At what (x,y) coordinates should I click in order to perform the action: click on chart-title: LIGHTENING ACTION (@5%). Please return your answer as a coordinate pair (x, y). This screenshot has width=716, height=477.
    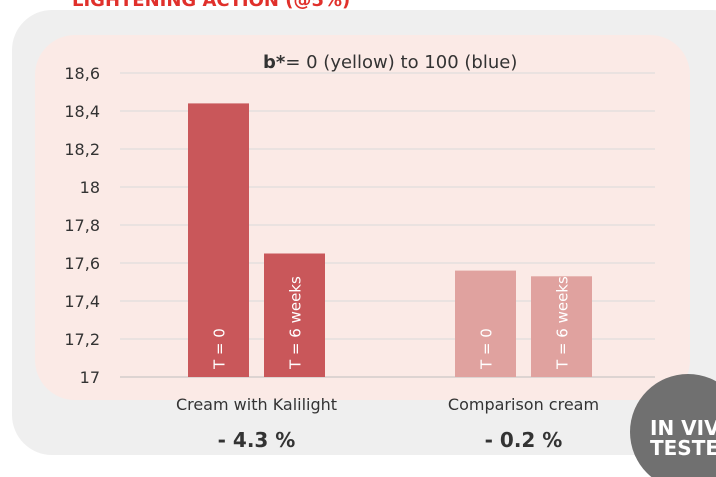
    Looking at the image, I should click on (211, 5).